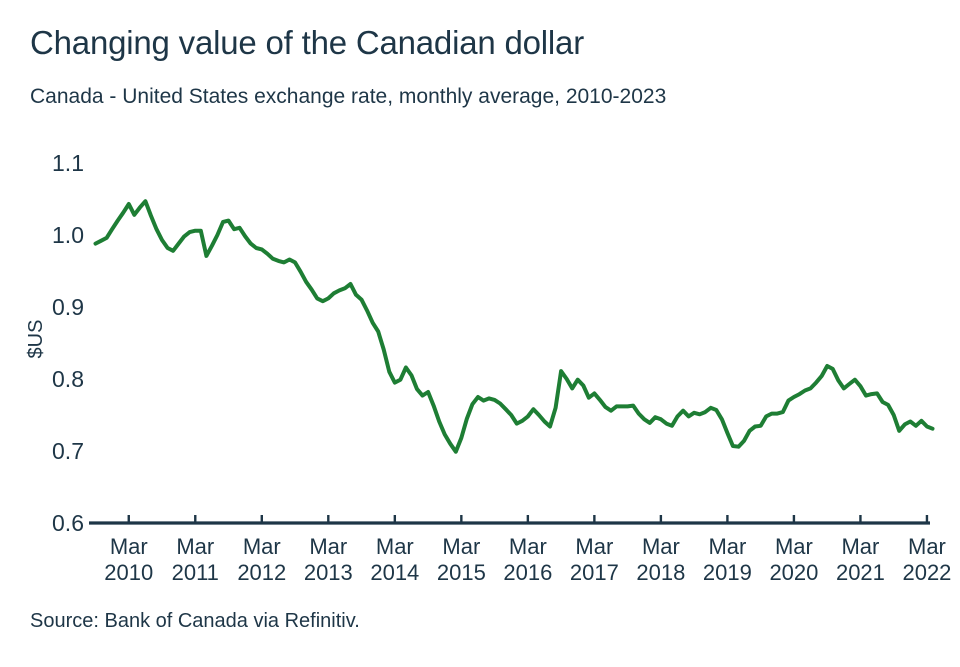  I want to click on x-tick-label: Mar 2018, so click(660, 559).